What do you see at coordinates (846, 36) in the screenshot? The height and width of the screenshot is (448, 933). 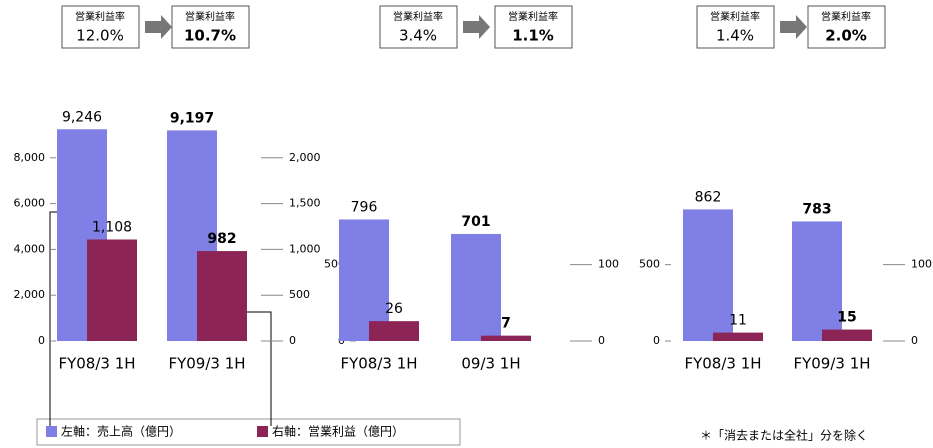 I see `margin-box-value: 2.0%` at bounding box center [846, 36].